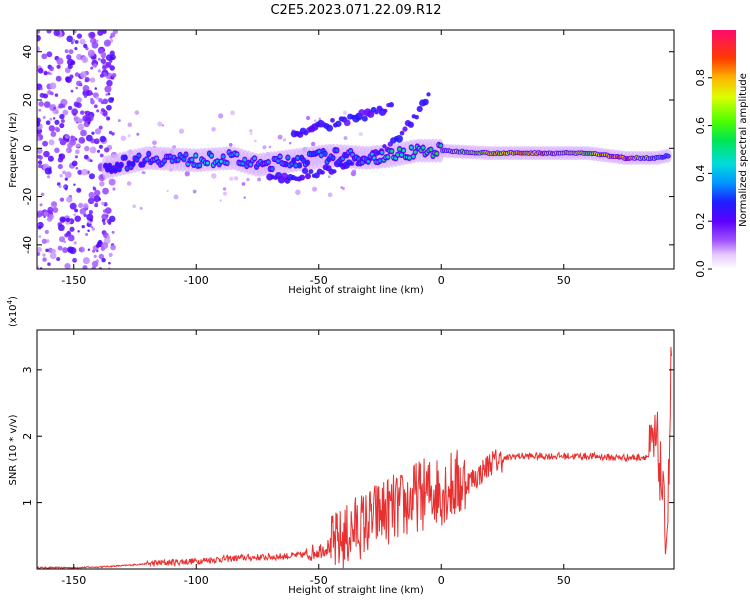  What do you see at coordinates (743, 150) in the screenshot?
I see `colorbar-label: Normalized spectral amplitude` at bounding box center [743, 150].